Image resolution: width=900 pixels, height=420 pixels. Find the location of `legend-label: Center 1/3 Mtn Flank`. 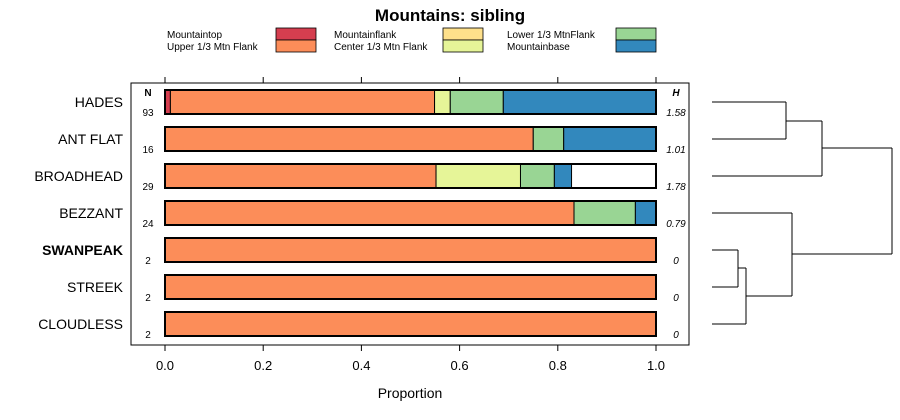

legend-label: Center 1/3 Mtn Flank is located at coordinates (381, 47).